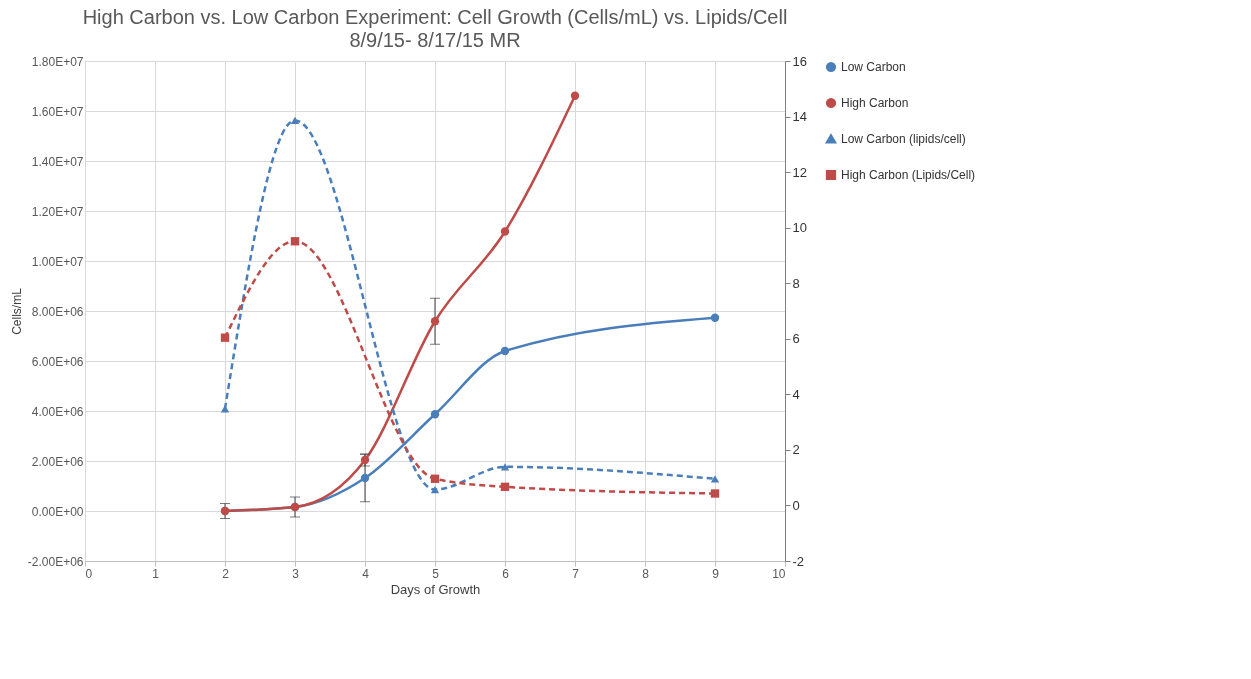 The image size is (1251, 679). Describe the element at coordinates (799, 172) in the screenshot. I see `y2-tick-label: 12` at that location.